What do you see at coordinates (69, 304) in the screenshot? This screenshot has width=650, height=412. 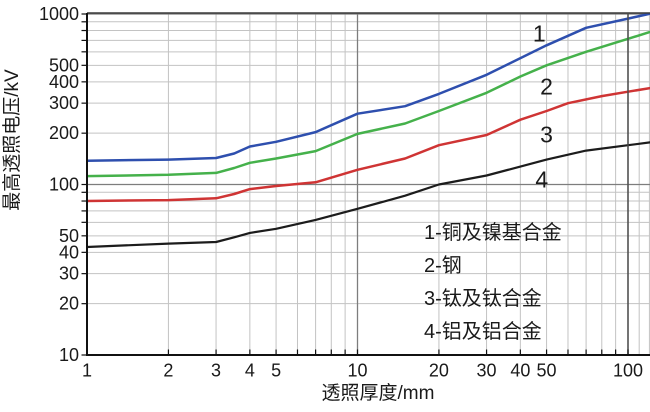 I see `y-tick-label: 20` at bounding box center [69, 304].